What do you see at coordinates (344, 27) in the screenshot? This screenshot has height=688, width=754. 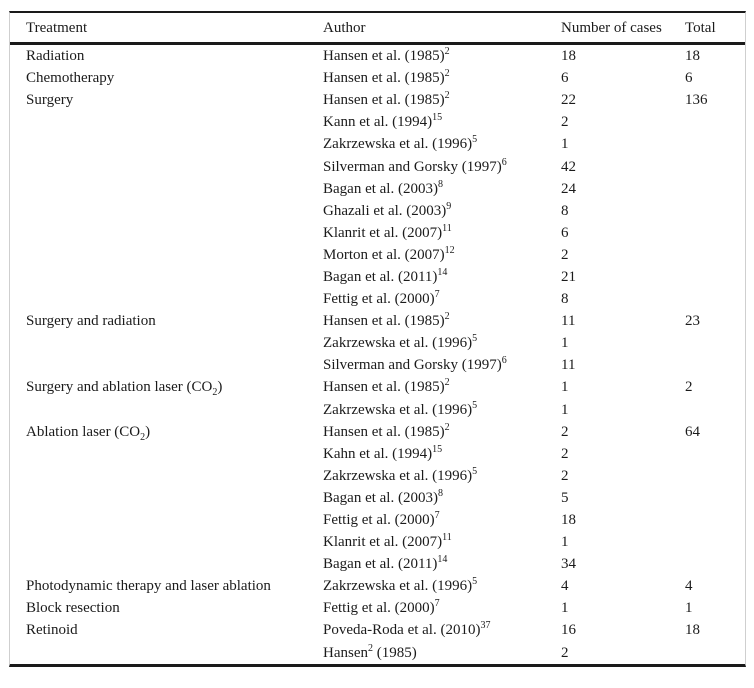 I see `header-author: Author` at bounding box center [344, 27].